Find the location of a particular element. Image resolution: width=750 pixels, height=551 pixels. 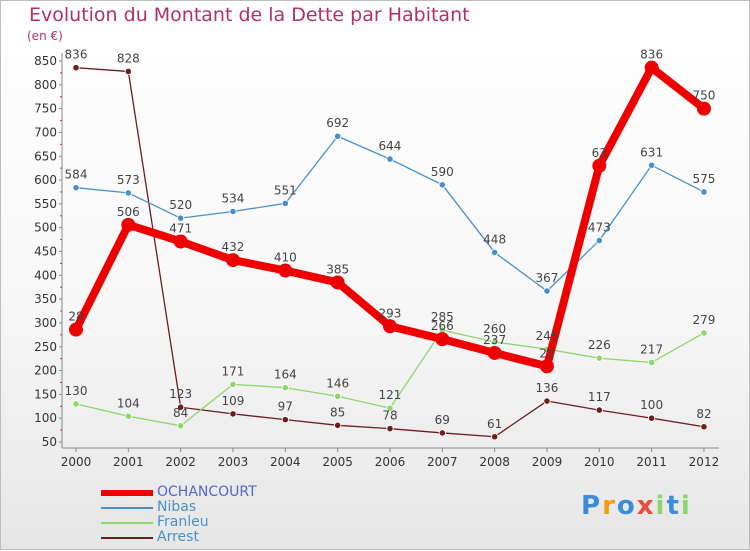

data-label-ochancourt: 410 is located at coordinates (285, 258).